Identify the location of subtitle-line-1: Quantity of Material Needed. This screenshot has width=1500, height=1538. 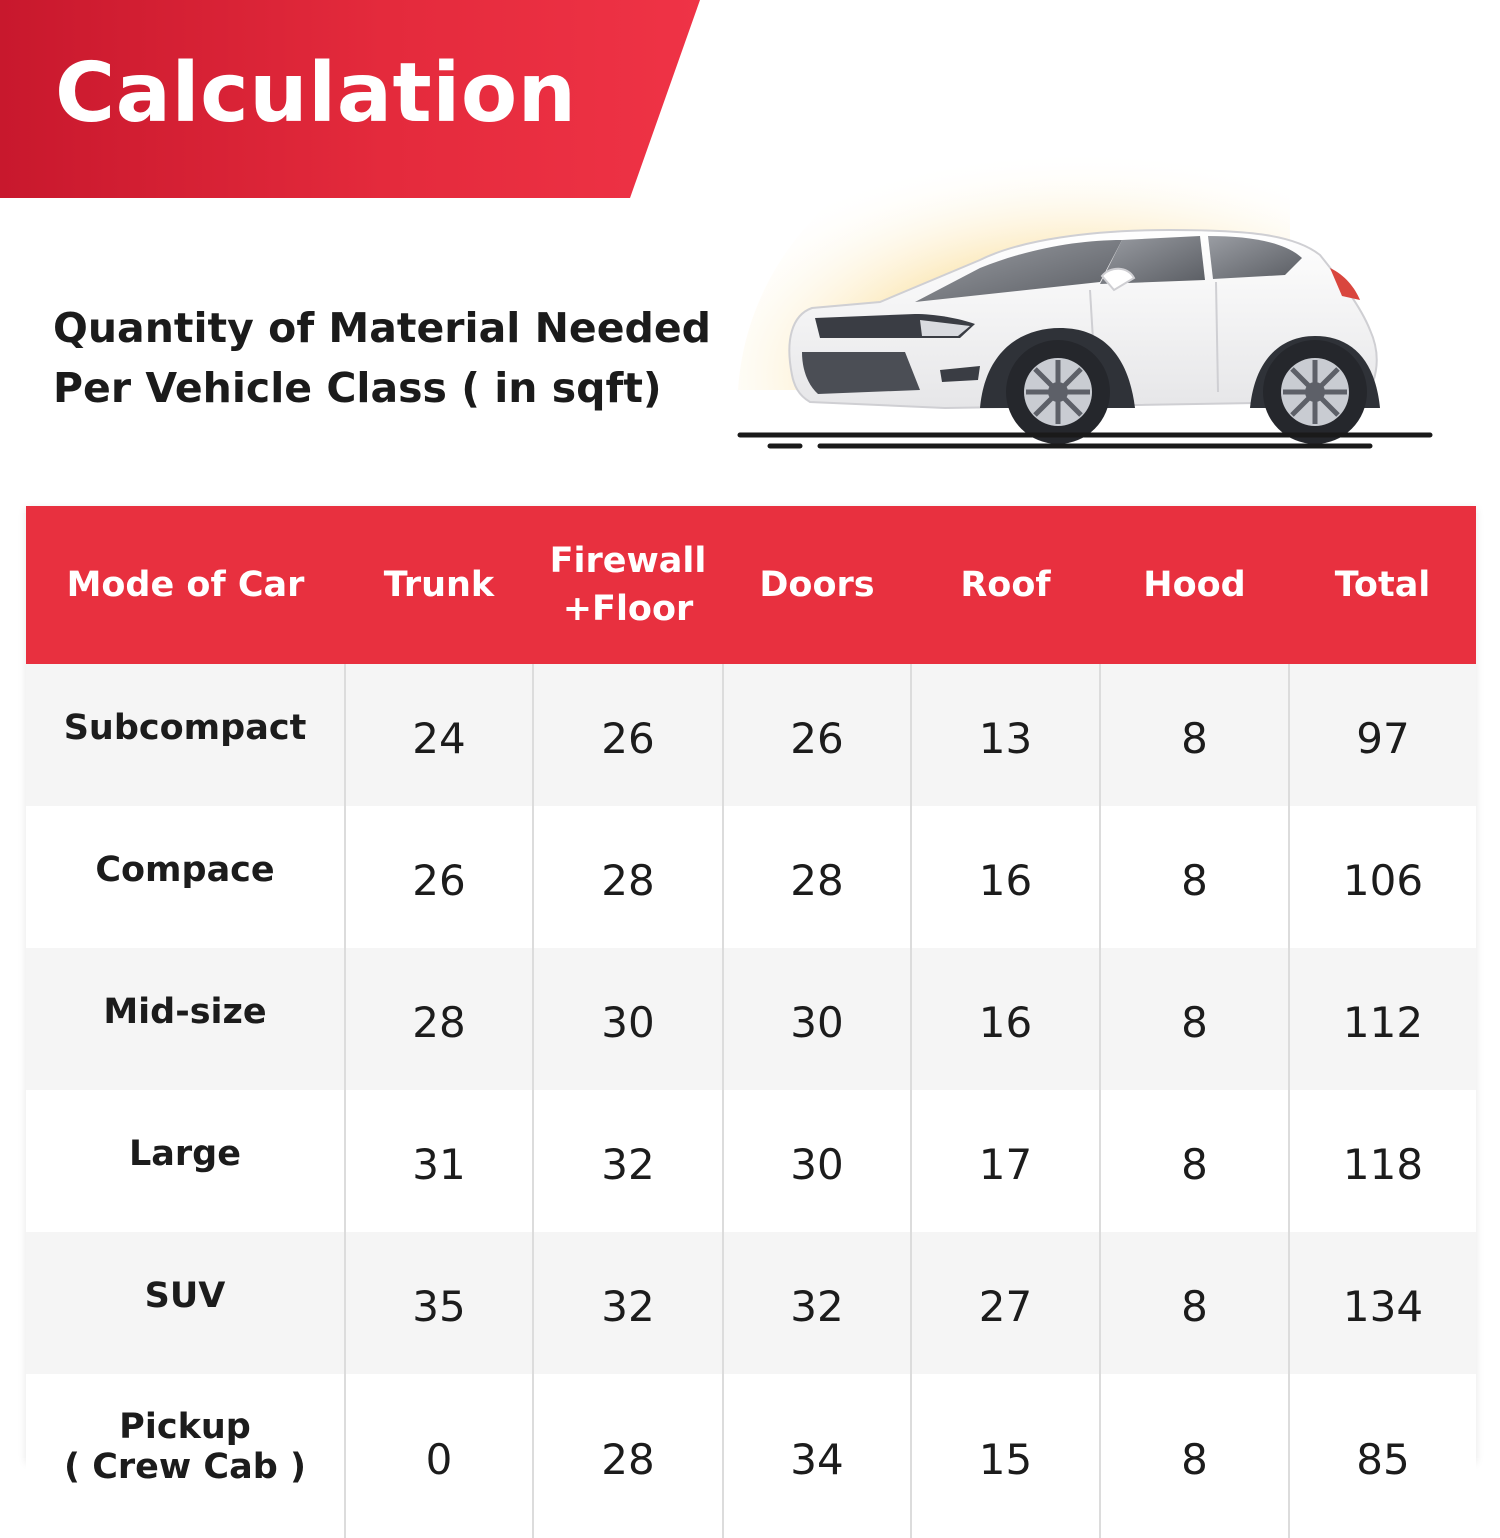
(382, 328).